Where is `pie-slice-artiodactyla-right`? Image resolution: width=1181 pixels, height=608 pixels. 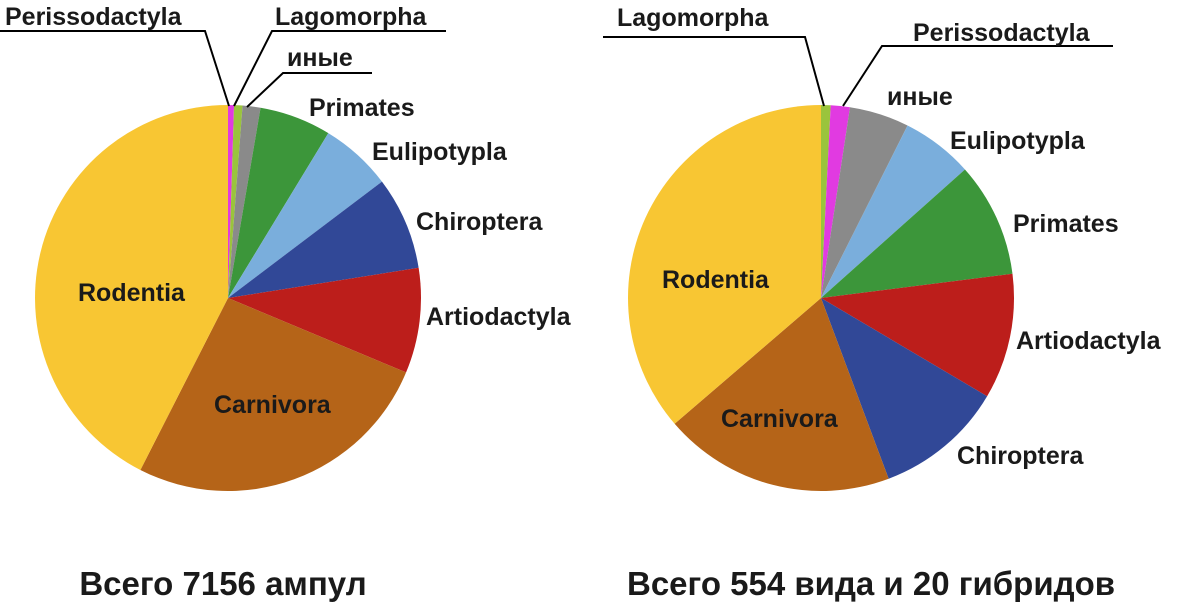 pie-slice-artiodactyla-right is located at coordinates (918, 335).